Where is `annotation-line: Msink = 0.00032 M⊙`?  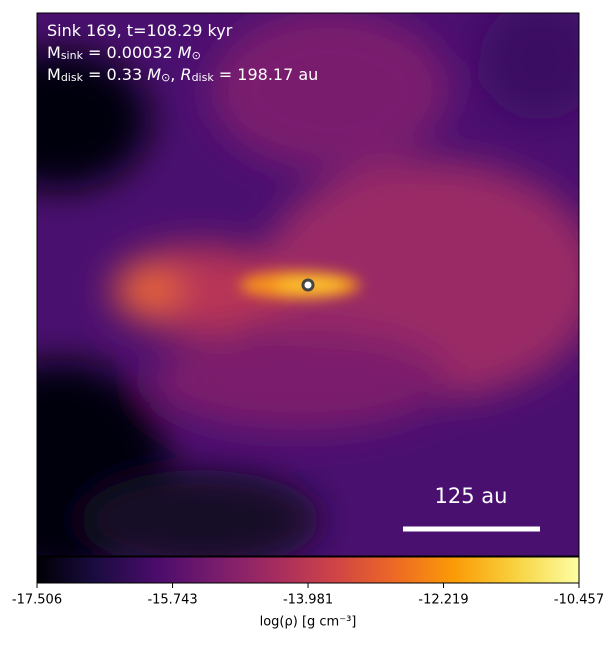 annotation-line: Msink = 0.00032 M⊙ is located at coordinates (124, 52).